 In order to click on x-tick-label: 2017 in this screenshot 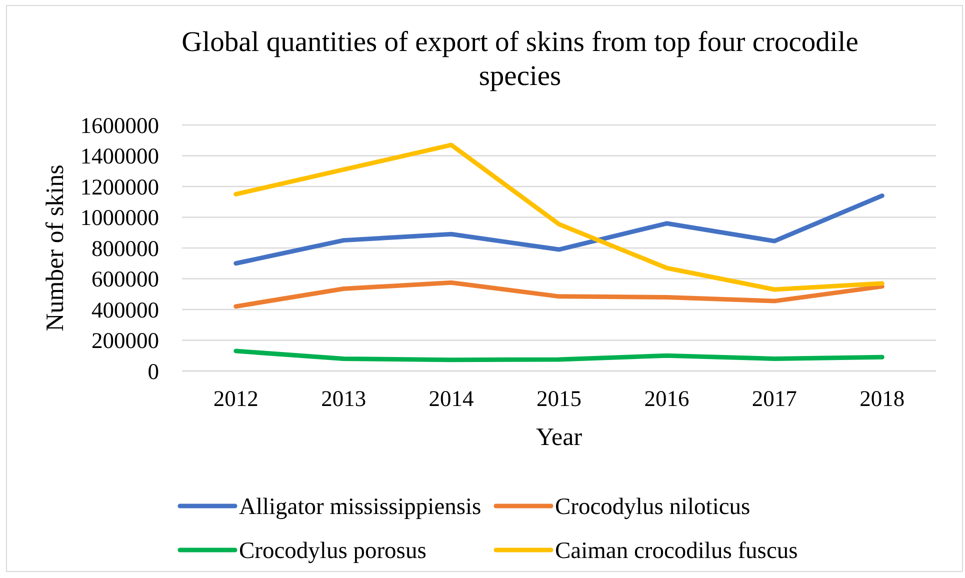, I will do `click(774, 398)`.